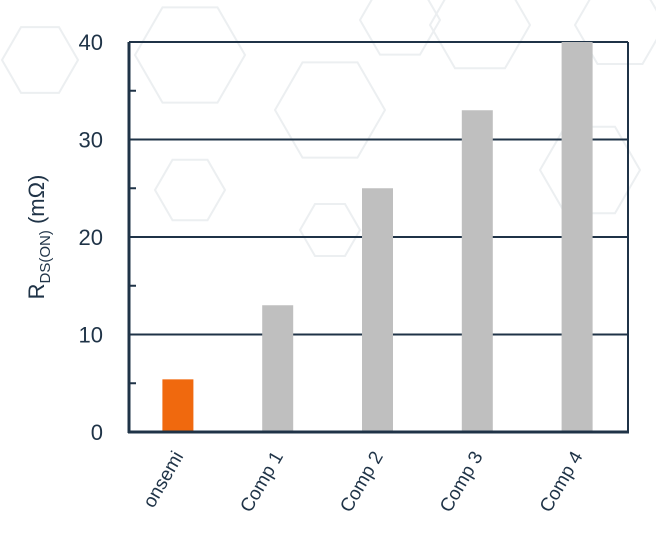 This screenshot has height=546, width=656. I want to click on y-axis-label-main: R, so click(36, 291).